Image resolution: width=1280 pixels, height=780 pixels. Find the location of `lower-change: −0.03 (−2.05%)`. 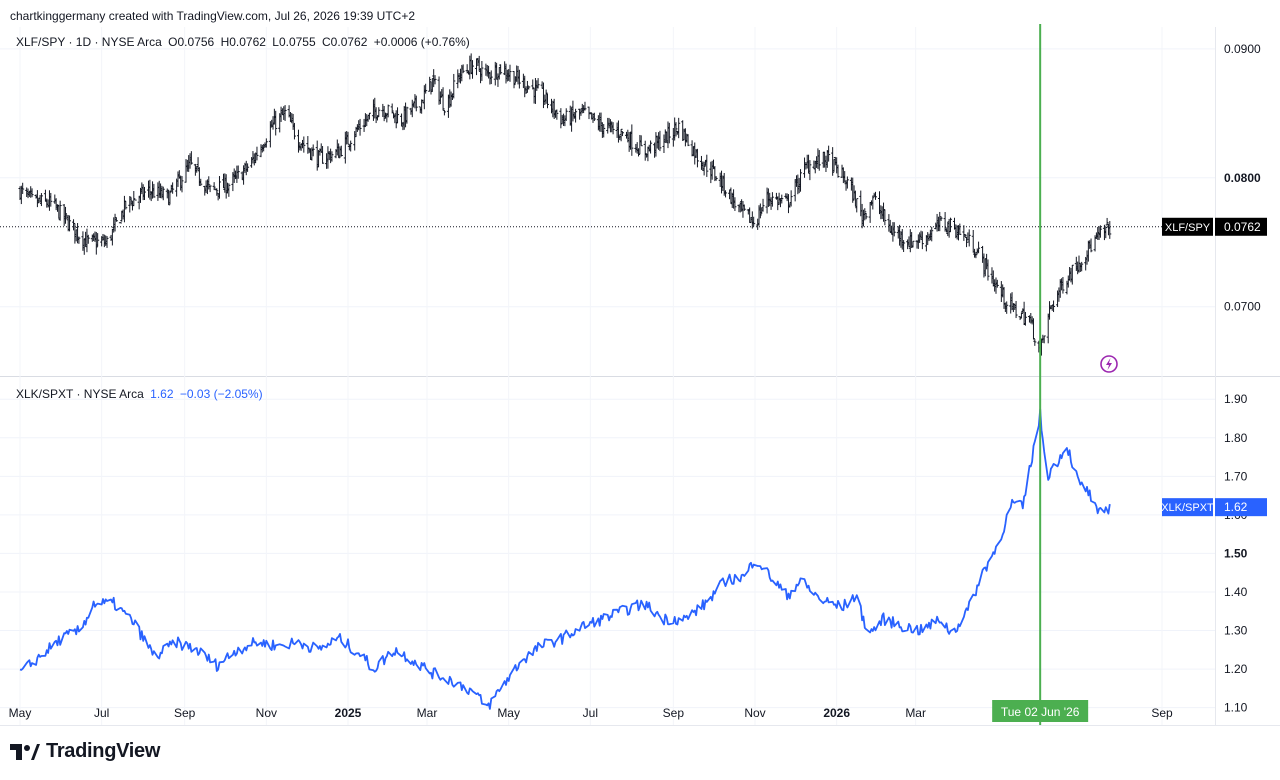

lower-change: −0.03 (−2.05%) is located at coordinates (221, 394).